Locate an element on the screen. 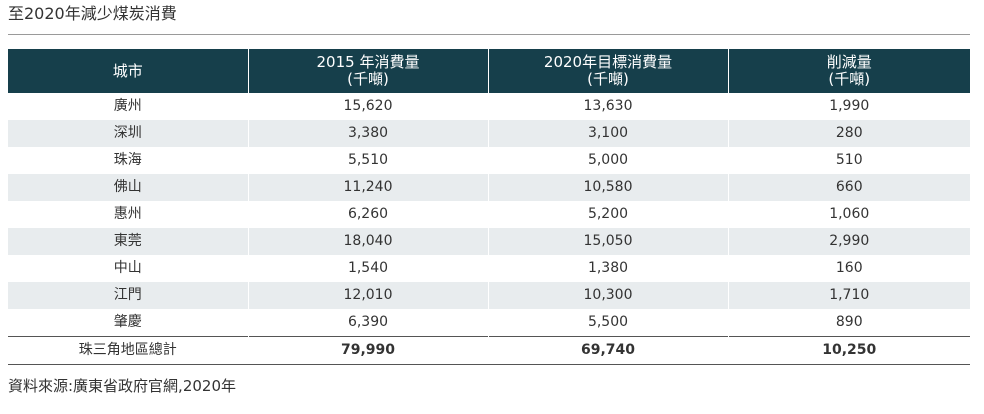 The image size is (984, 414). cell-city: 深圳 is located at coordinates (128, 133).